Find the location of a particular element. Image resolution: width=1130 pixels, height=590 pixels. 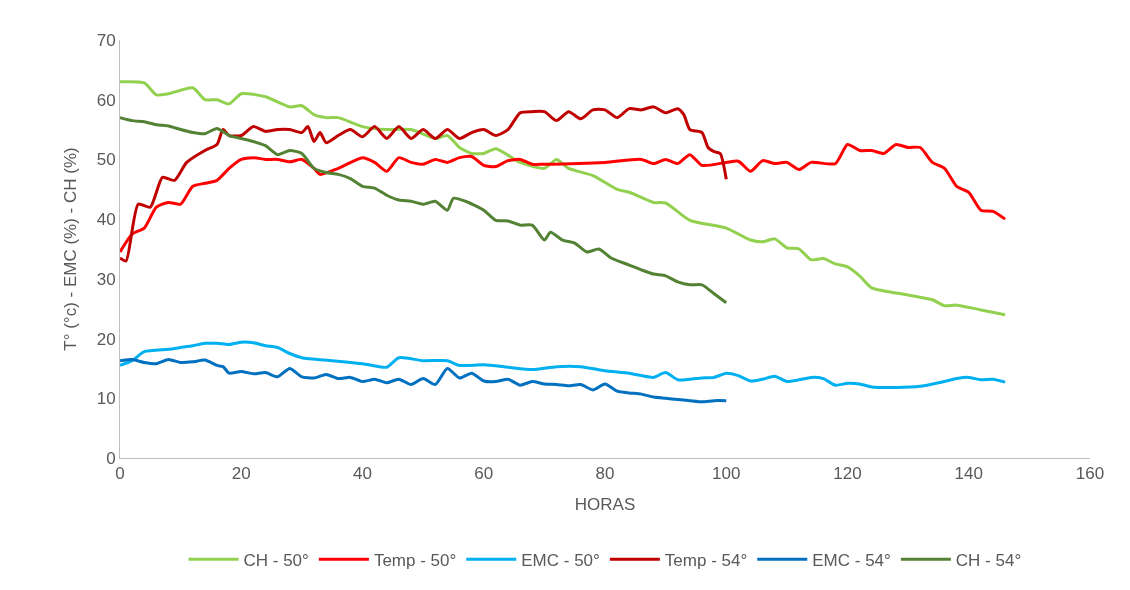

y-tick-label: 60 is located at coordinates (106, 100).